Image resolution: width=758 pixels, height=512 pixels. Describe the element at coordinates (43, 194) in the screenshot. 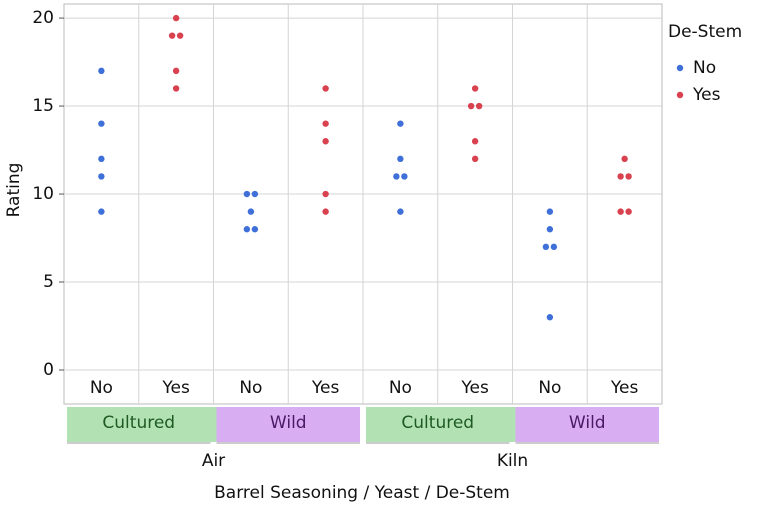

I see `y-tick-label: 10` at that location.